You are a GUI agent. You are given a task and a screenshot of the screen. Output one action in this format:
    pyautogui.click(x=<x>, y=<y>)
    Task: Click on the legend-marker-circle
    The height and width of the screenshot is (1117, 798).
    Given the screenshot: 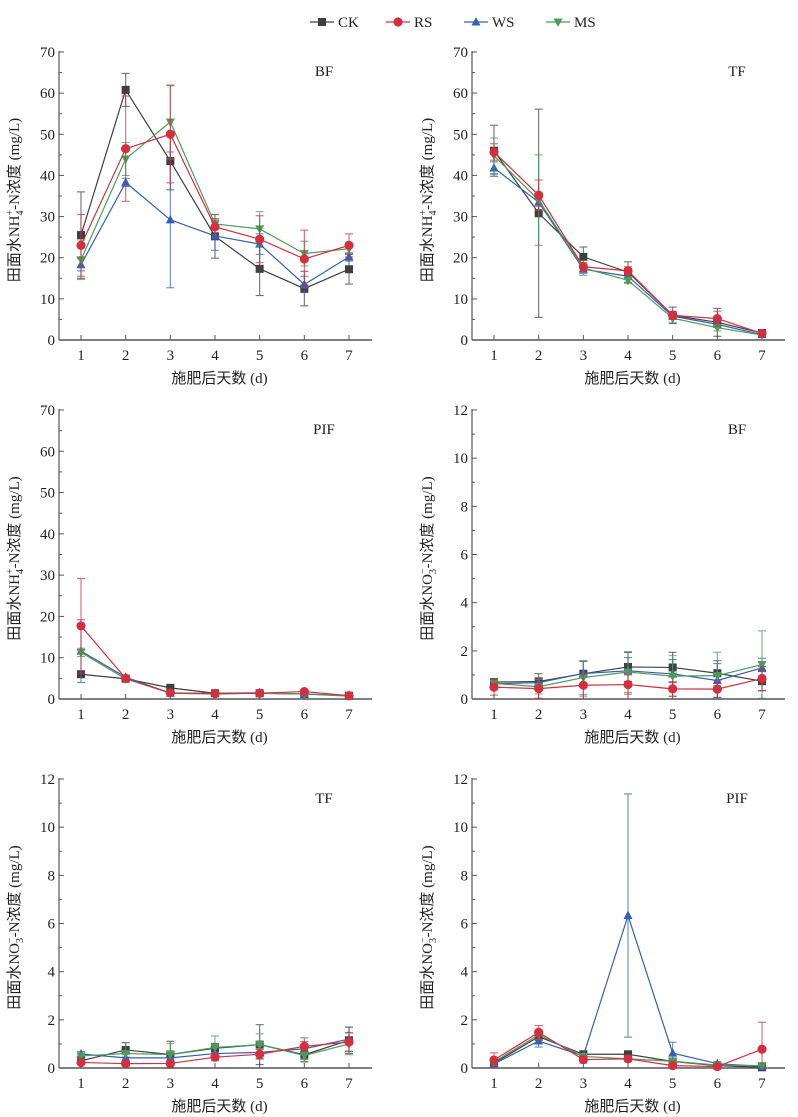 What is the action you would take?
    pyautogui.click(x=398, y=22)
    